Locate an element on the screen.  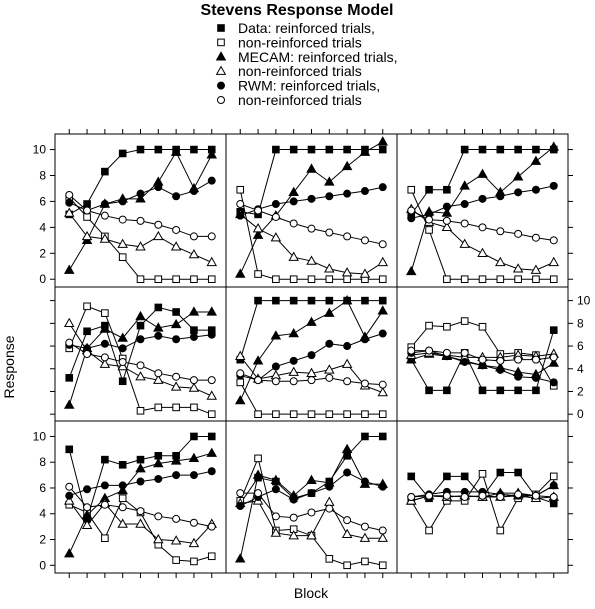
legend-label: non-reinforced trials is located at coordinates (300, 71).